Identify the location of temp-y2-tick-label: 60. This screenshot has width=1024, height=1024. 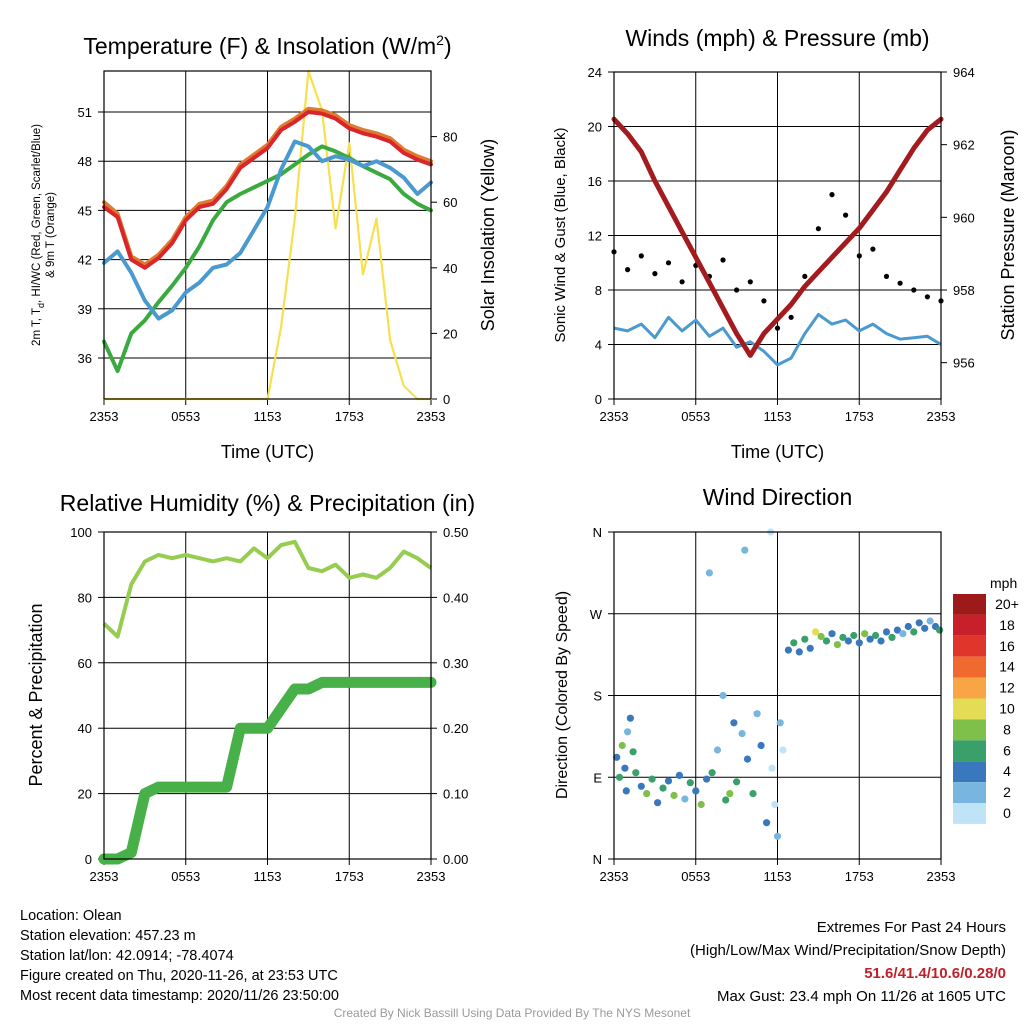
(450, 202).